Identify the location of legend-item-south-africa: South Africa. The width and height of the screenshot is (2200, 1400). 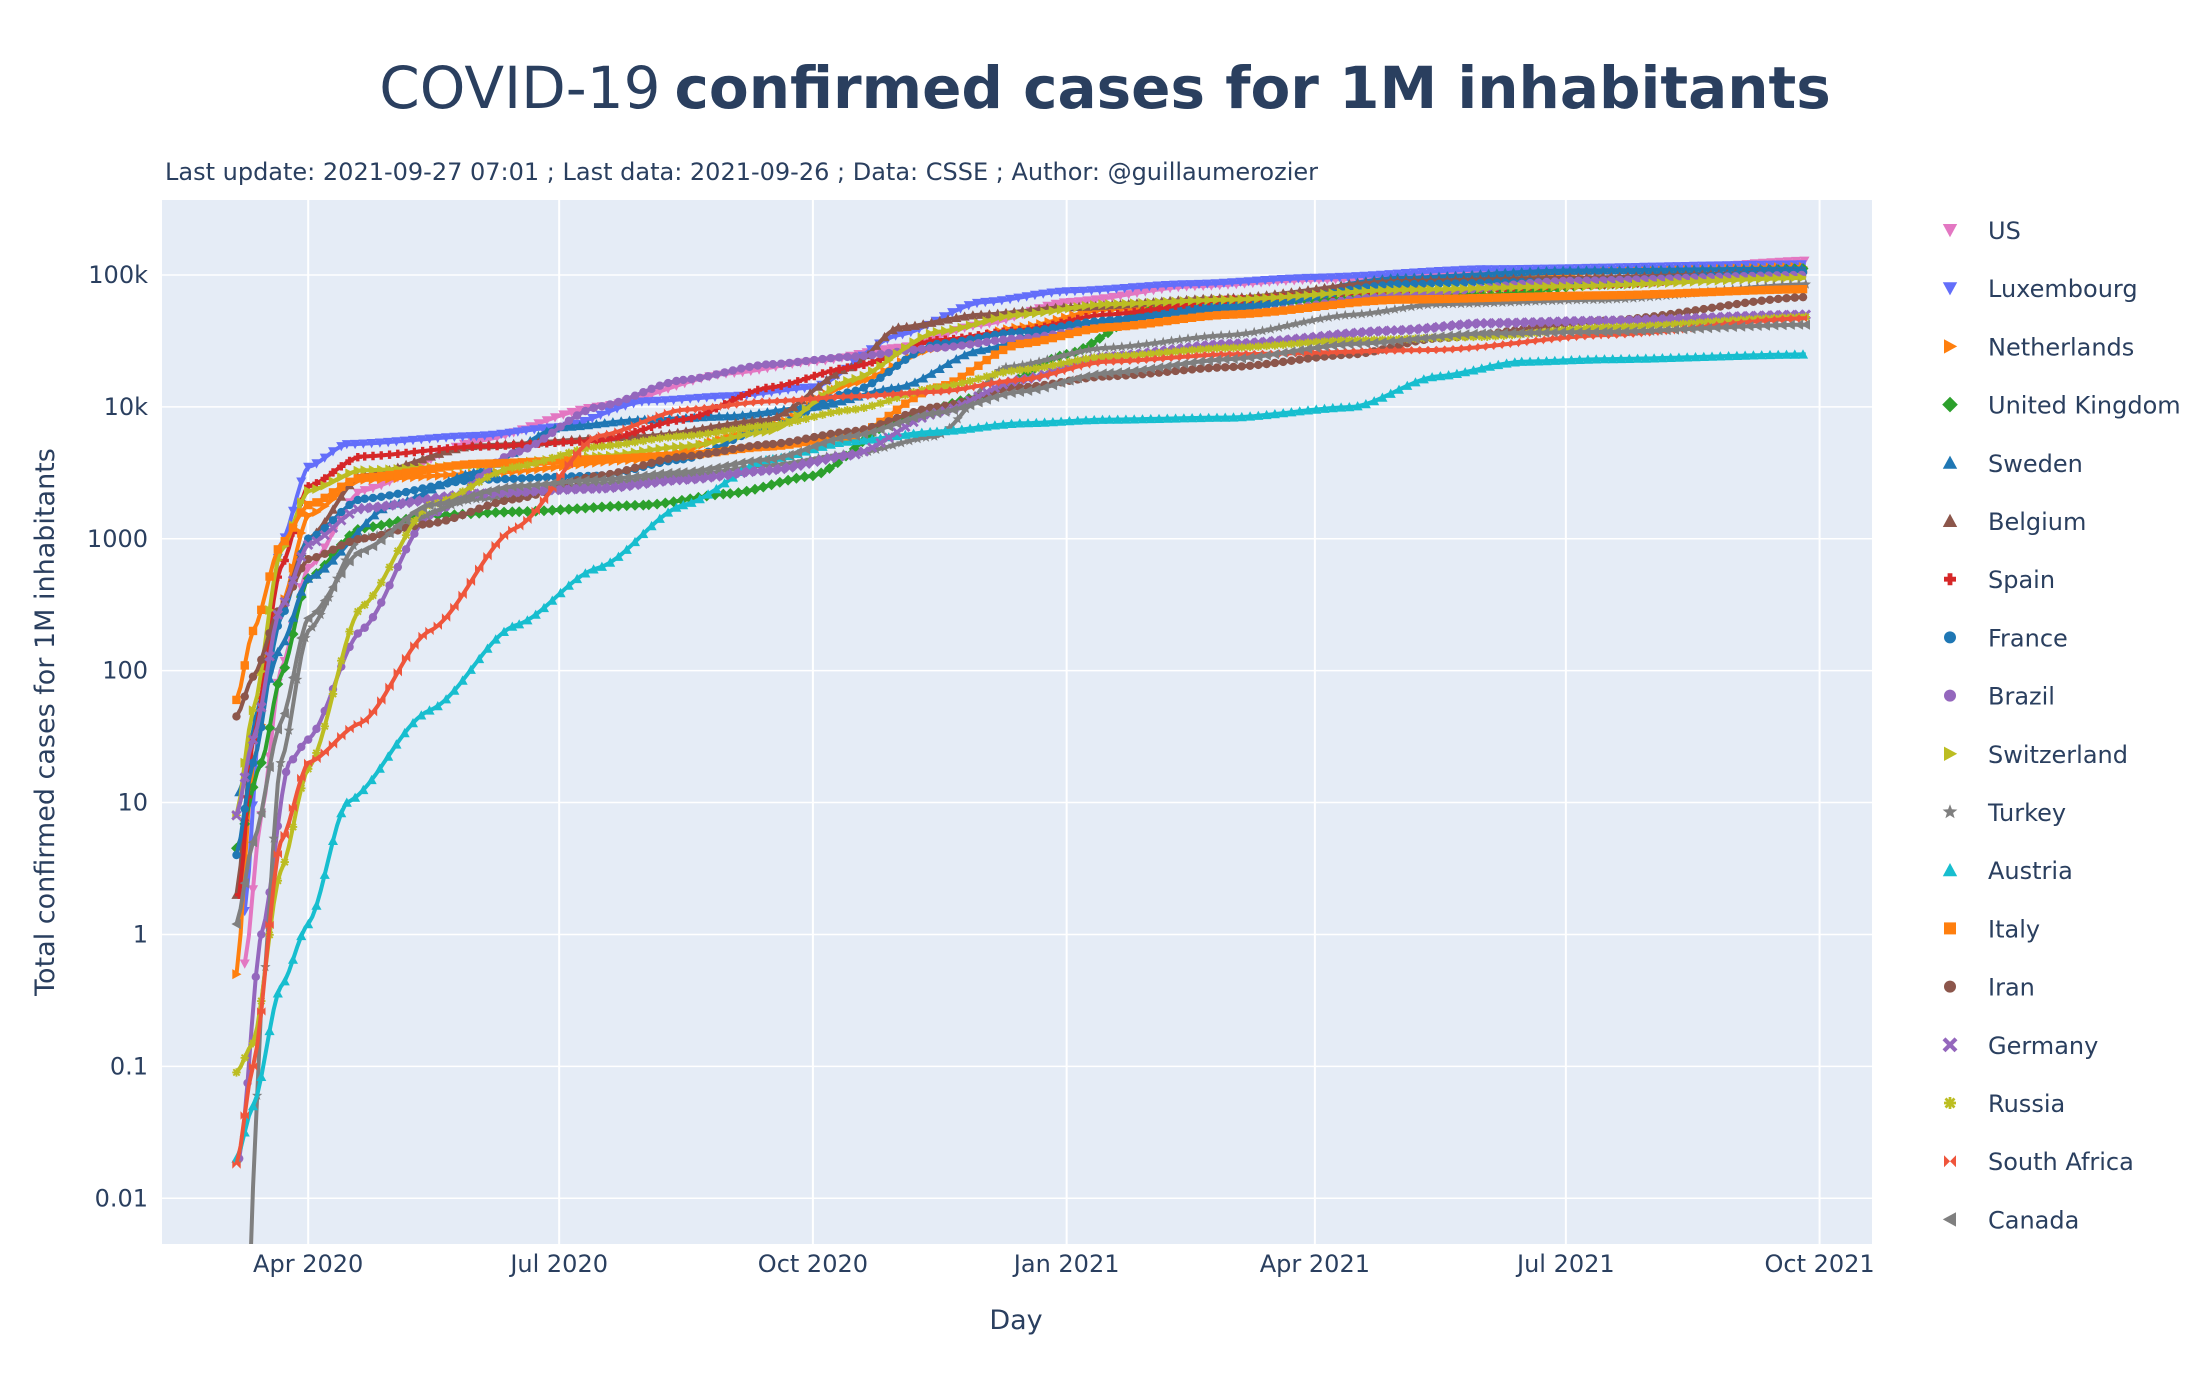
(2039, 1162).